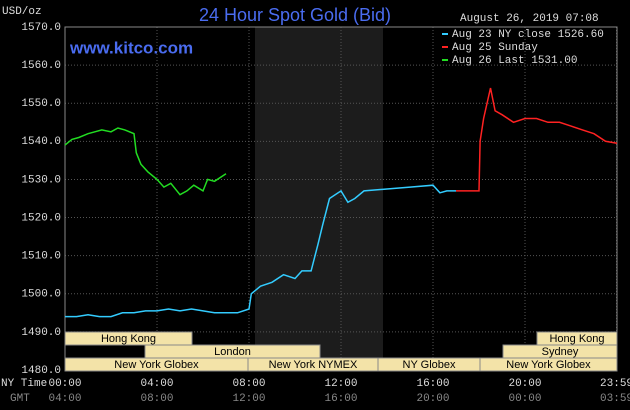 The width and height of the screenshot is (630, 410). Describe the element at coordinates (41, 371) in the screenshot. I see `y-tick-label: 1480.0` at that location.